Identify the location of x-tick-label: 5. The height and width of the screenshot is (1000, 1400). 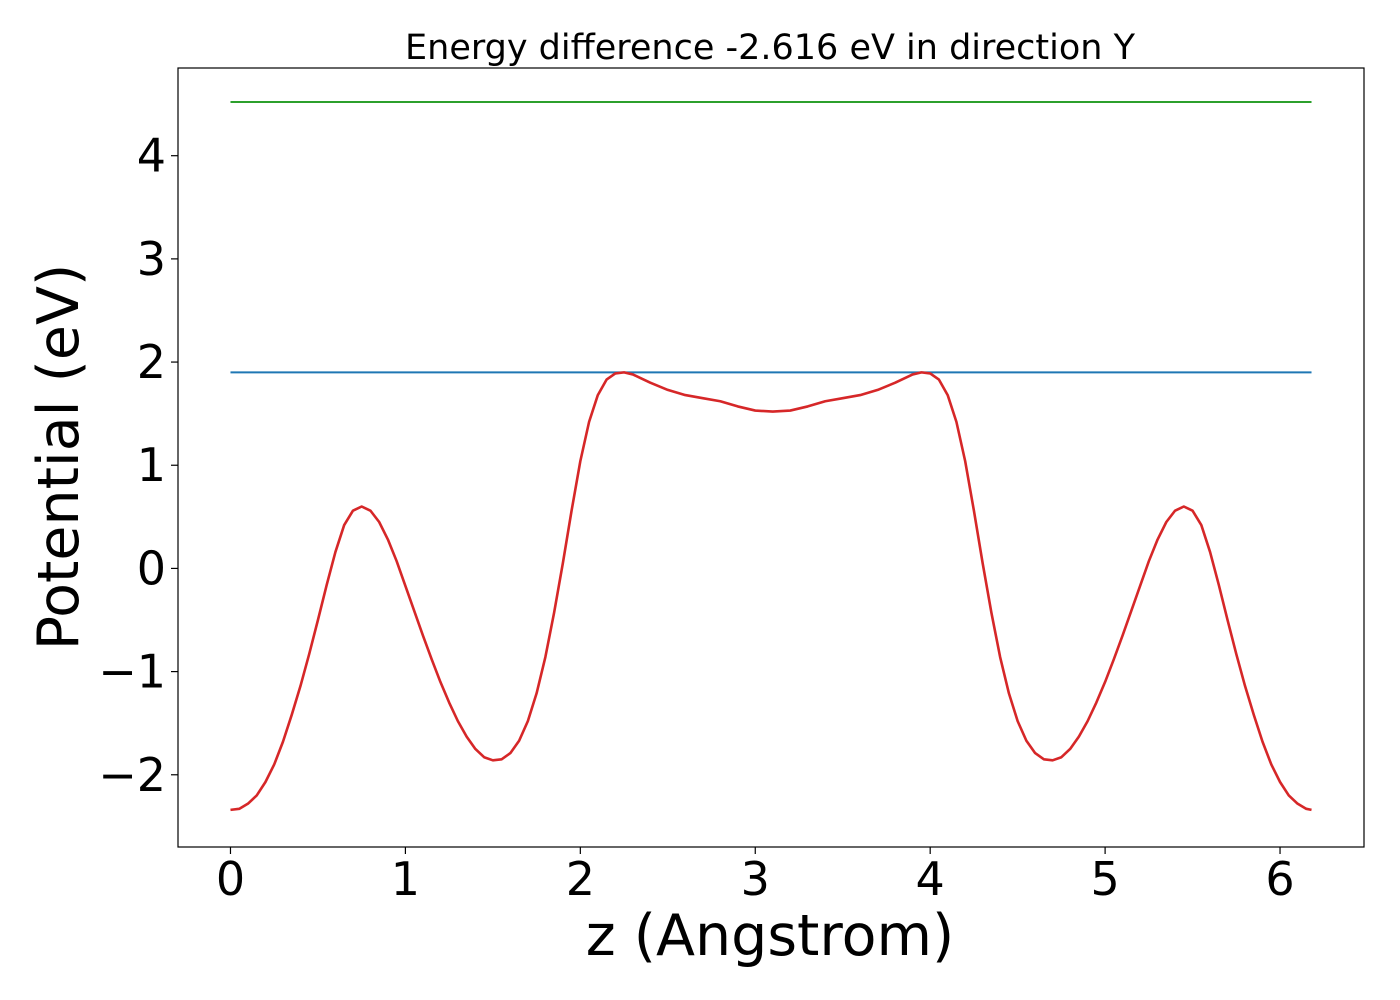
(1104, 879).